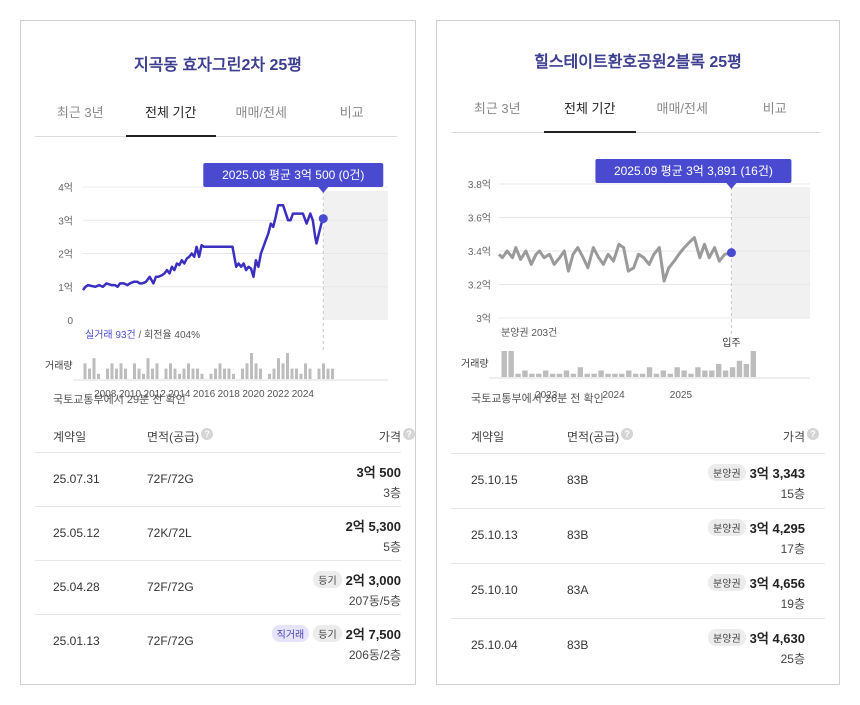 This screenshot has height=705, width=860. I want to click on source-note: 국토교통부에서 29분 전 확인, so click(119, 400).